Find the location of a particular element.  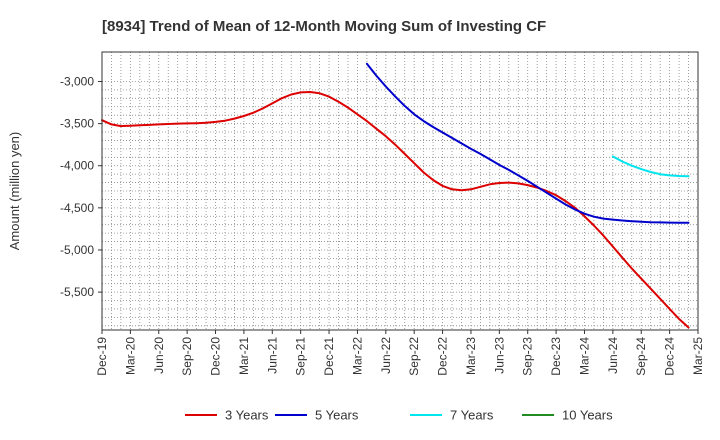

x-tick-label: Mar-20 is located at coordinates (130, 356).